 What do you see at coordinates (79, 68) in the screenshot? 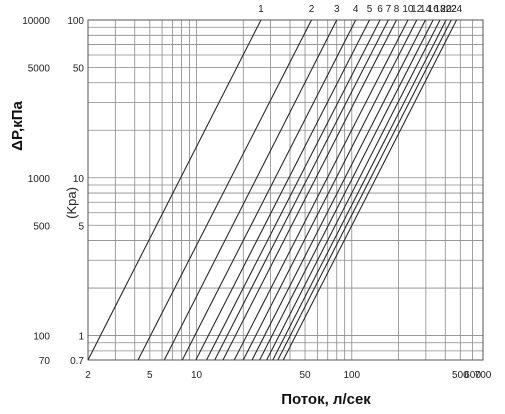
I see `y-tick-label-inner: 50` at bounding box center [79, 68].